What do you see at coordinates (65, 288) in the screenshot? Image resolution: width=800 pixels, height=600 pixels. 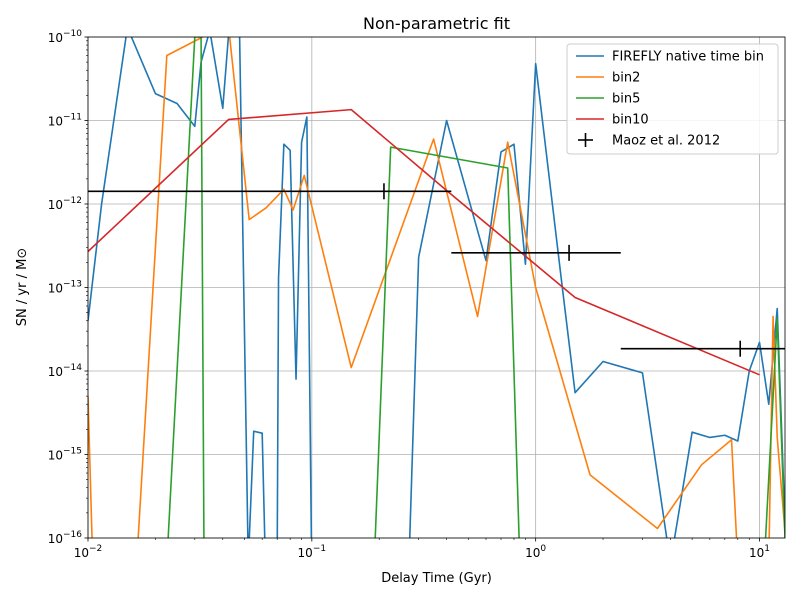 I see `y-tick-label: 10−13` at bounding box center [65, 288].